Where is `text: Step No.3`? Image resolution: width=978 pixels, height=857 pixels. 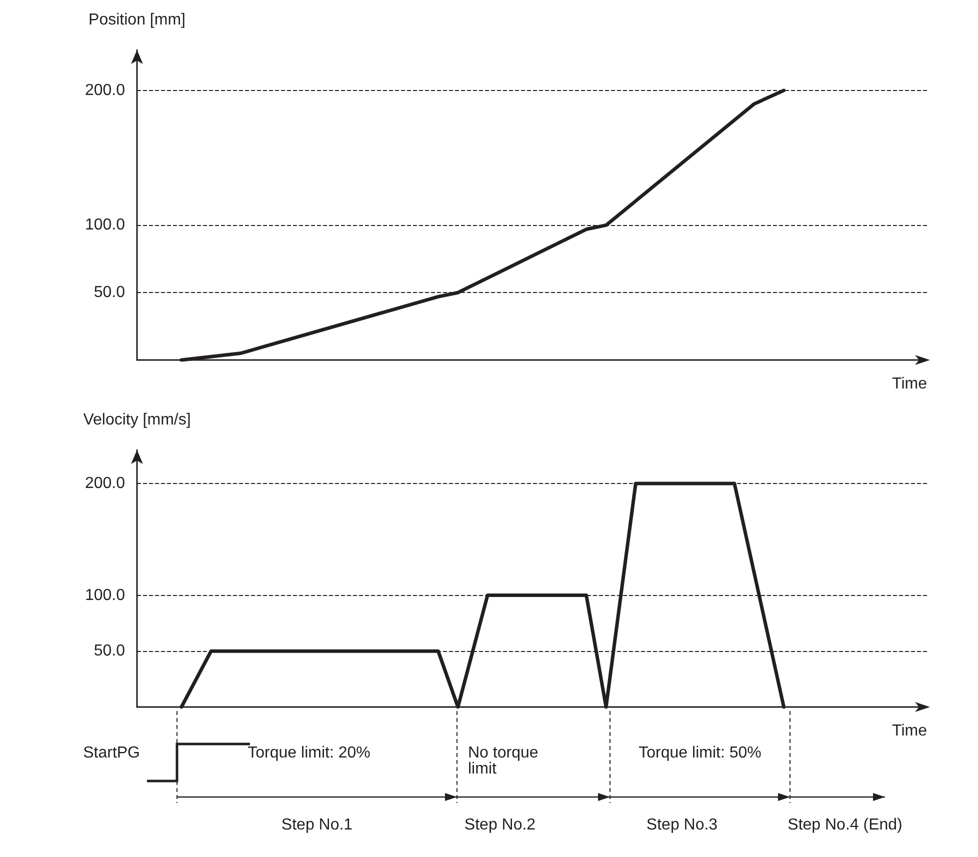
text: Step No.3 is located at coordinates (682, 825).